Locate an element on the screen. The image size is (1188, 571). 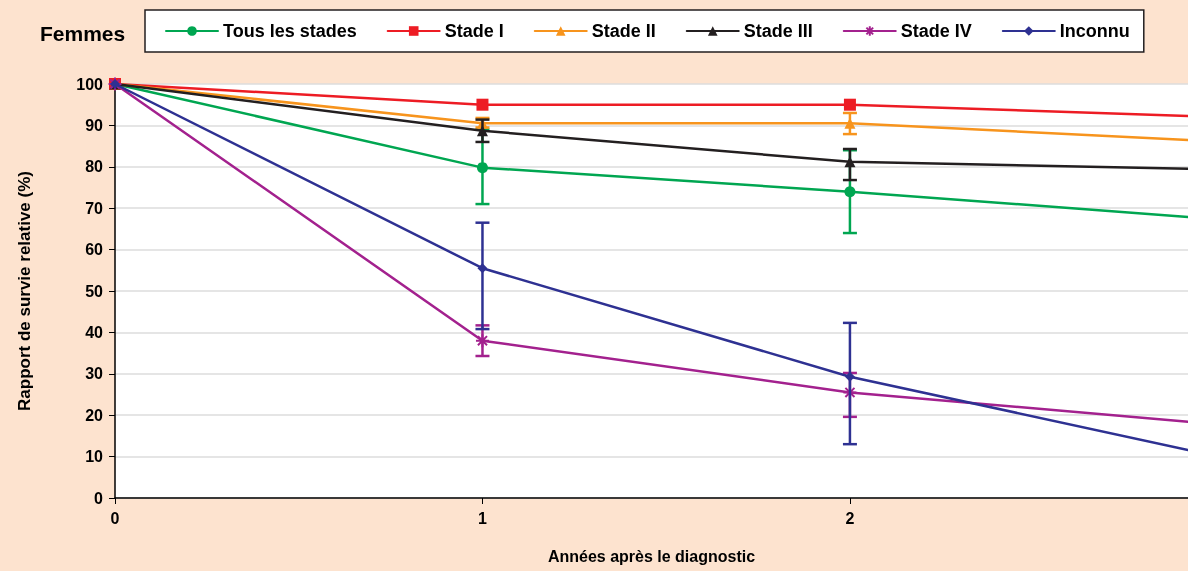
legend-label: Tous les stades is located at coordinates (290, 31).